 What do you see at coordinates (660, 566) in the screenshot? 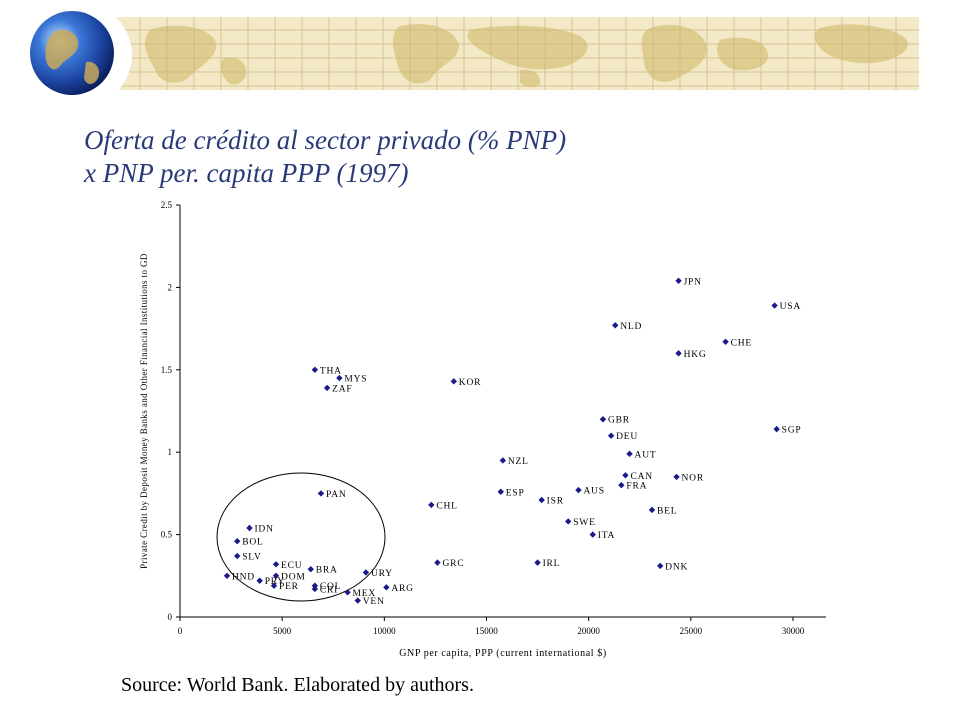
I see `data-point-dnk` at bounding box center [660, 566].